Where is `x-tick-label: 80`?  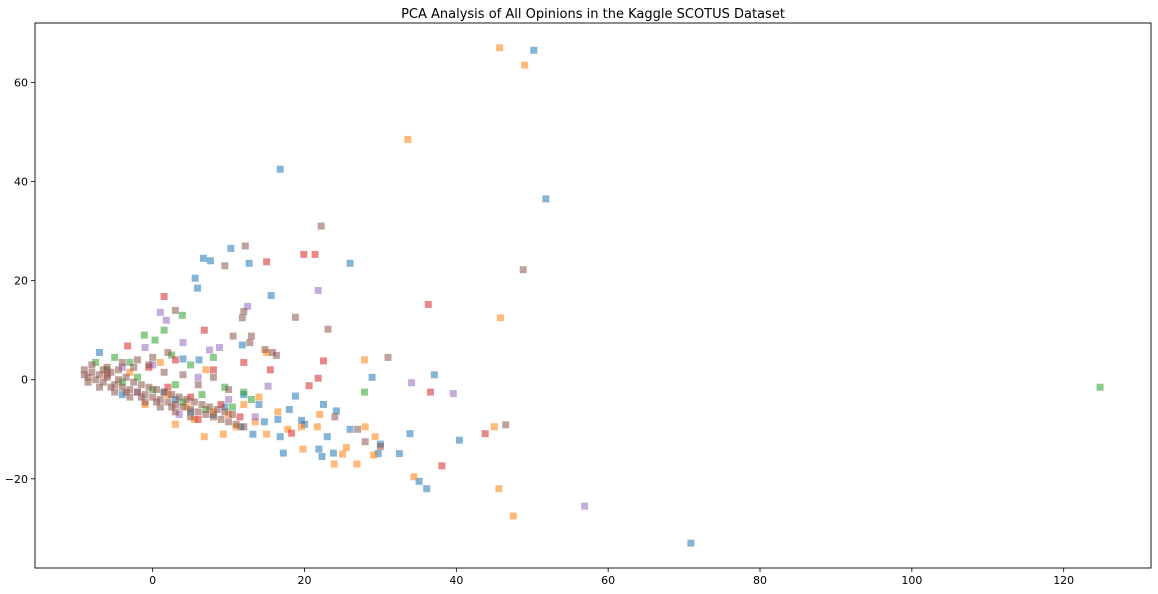
x-tick-label: 80 is located at coordinates (760, 580).